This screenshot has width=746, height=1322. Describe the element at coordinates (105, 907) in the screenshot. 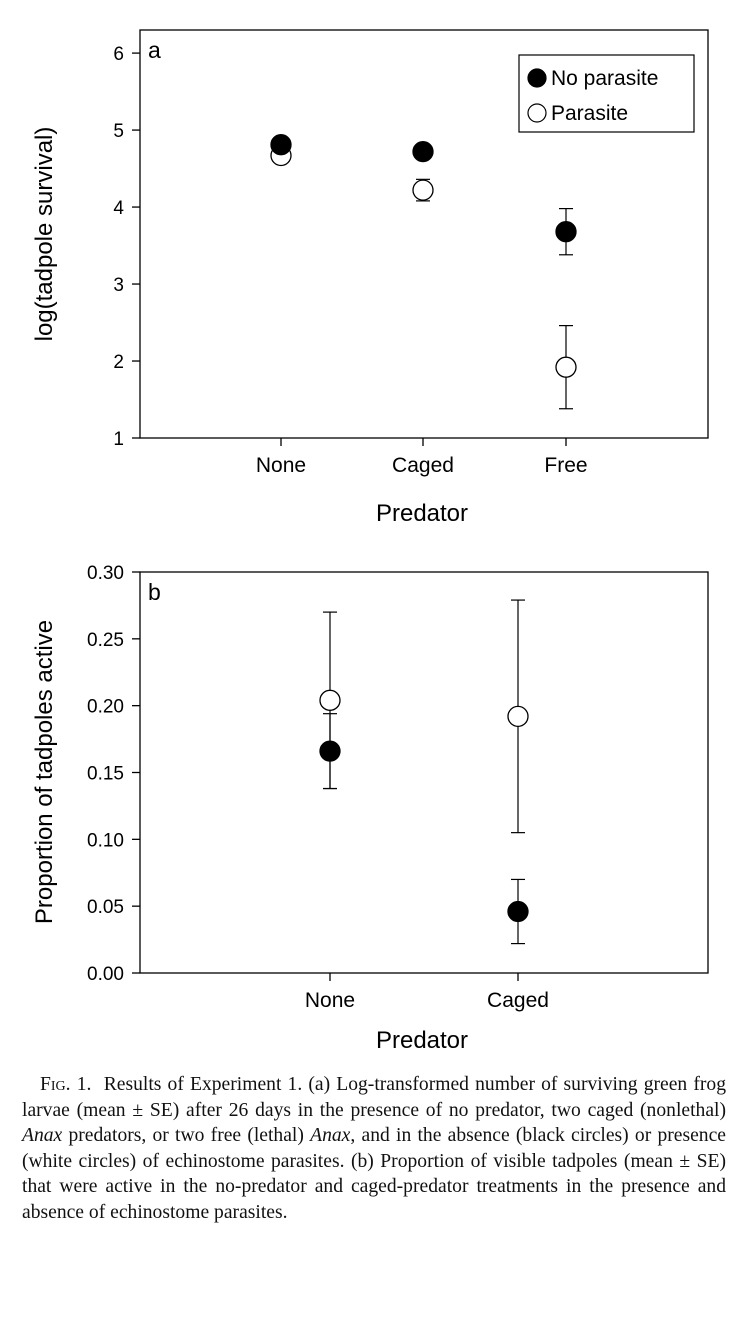

I see `y-tick-label: 0.05` at that location.